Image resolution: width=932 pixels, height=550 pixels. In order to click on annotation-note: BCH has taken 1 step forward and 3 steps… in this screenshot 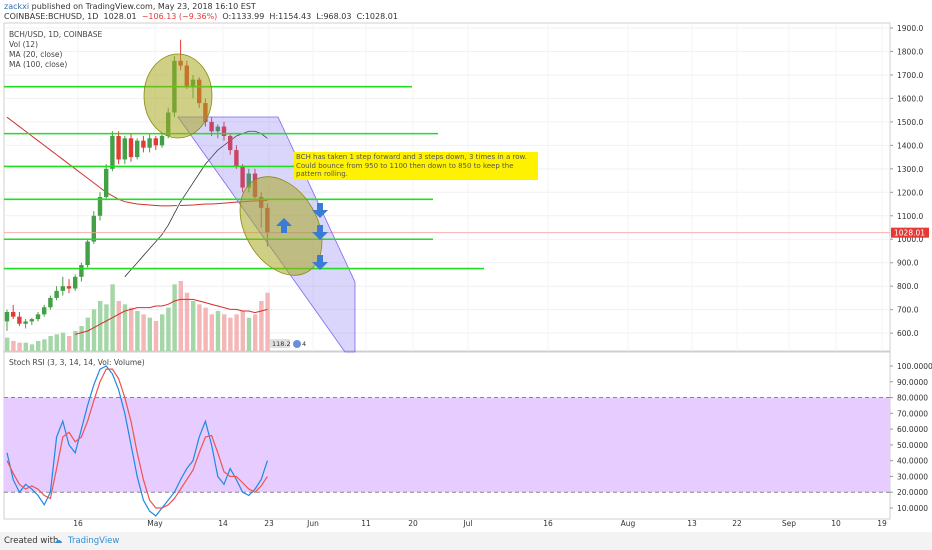, I will do `click(416, 166)`.